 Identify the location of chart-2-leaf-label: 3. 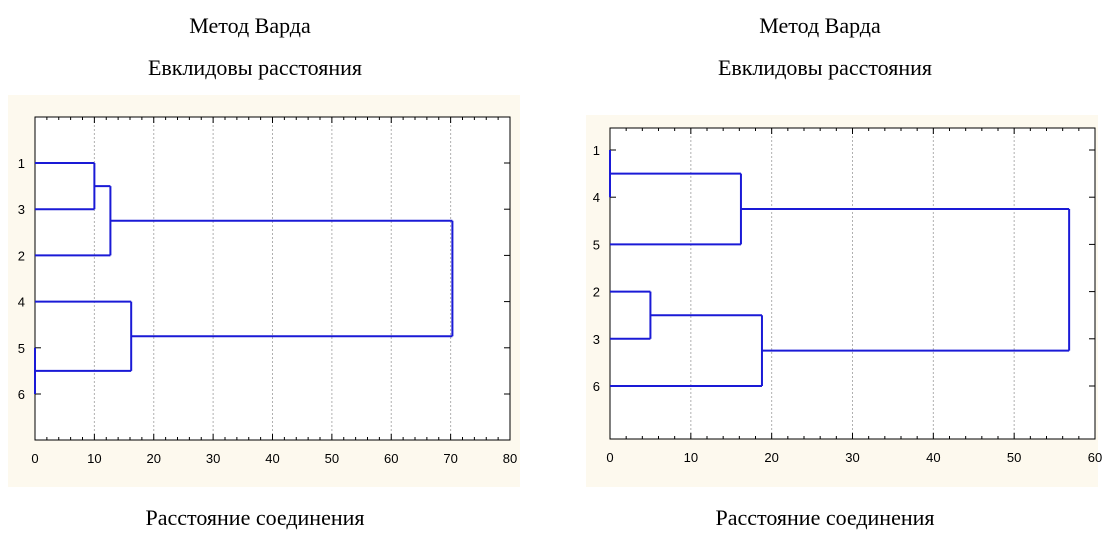
(596, 339).